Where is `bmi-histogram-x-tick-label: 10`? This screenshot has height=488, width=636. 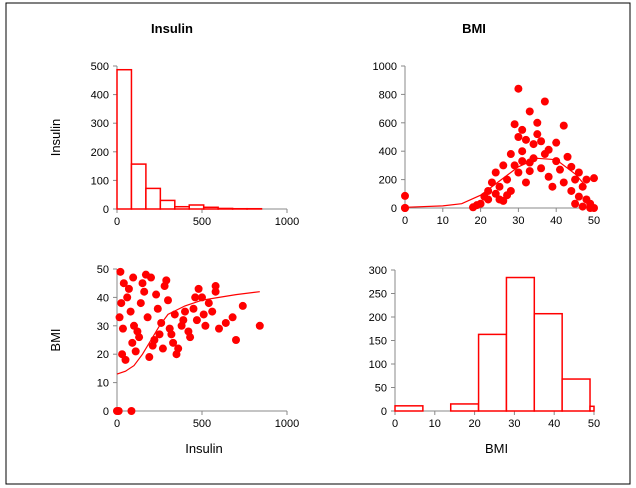 bmi-histogram-x-tick-label: 10 is located at coordinates (435, 424).